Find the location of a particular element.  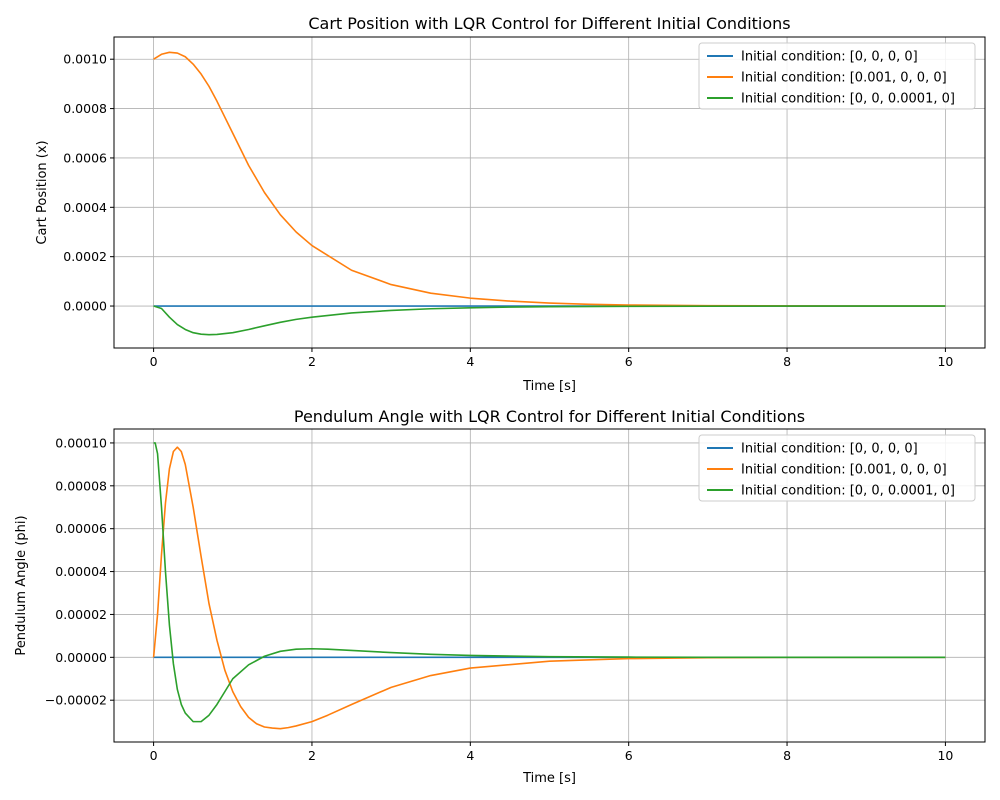

cart-ytick-label: 0.0004 is located at coordinates (85, 207).